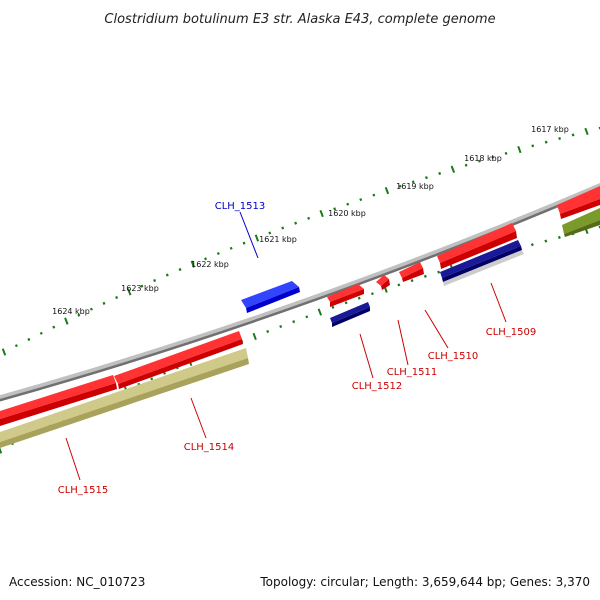  I want to click on gene-label-CLH_1511: CLH_1511, so click(412, 372).